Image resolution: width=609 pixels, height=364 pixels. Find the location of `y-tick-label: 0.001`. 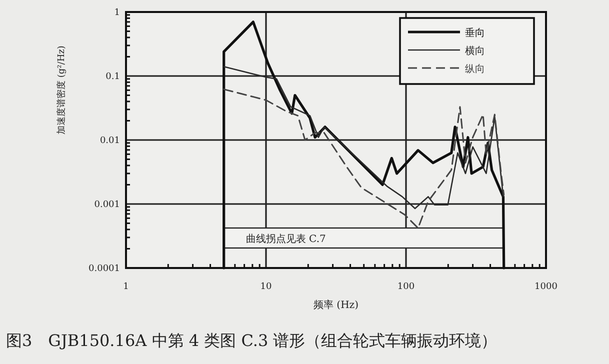

y-tick-label: 0.001 is located at coordinates (107, 205).